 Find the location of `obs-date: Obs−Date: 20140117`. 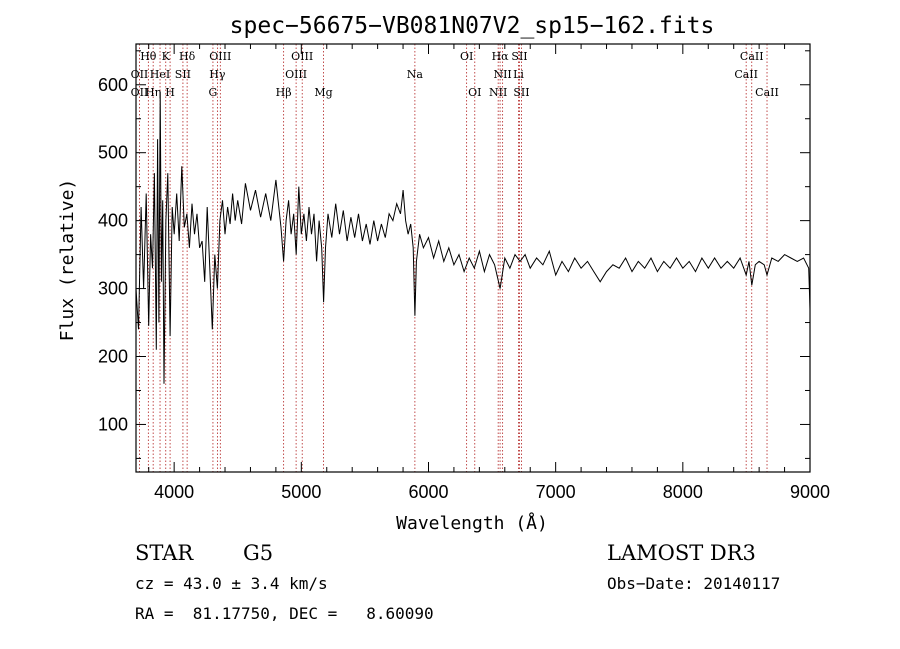

obs-date: Obs−Date: 20140117 is located at coordinates (694, 583).